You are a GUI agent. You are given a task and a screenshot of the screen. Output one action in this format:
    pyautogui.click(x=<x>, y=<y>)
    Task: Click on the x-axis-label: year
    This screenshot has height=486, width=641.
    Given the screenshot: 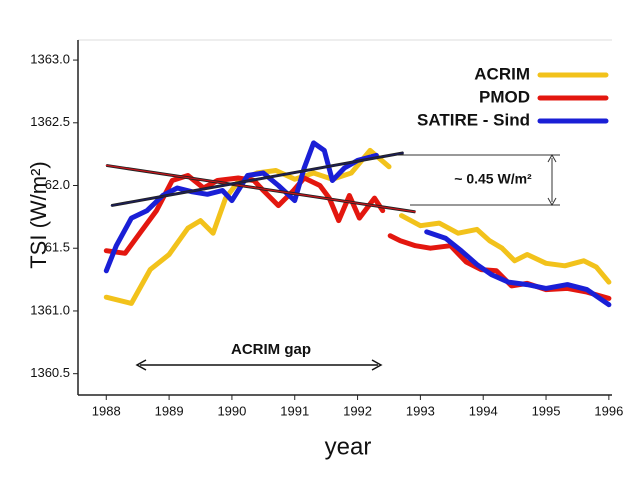 What is the action you would take?
    pyautogui.click(x=348, y=446)
    